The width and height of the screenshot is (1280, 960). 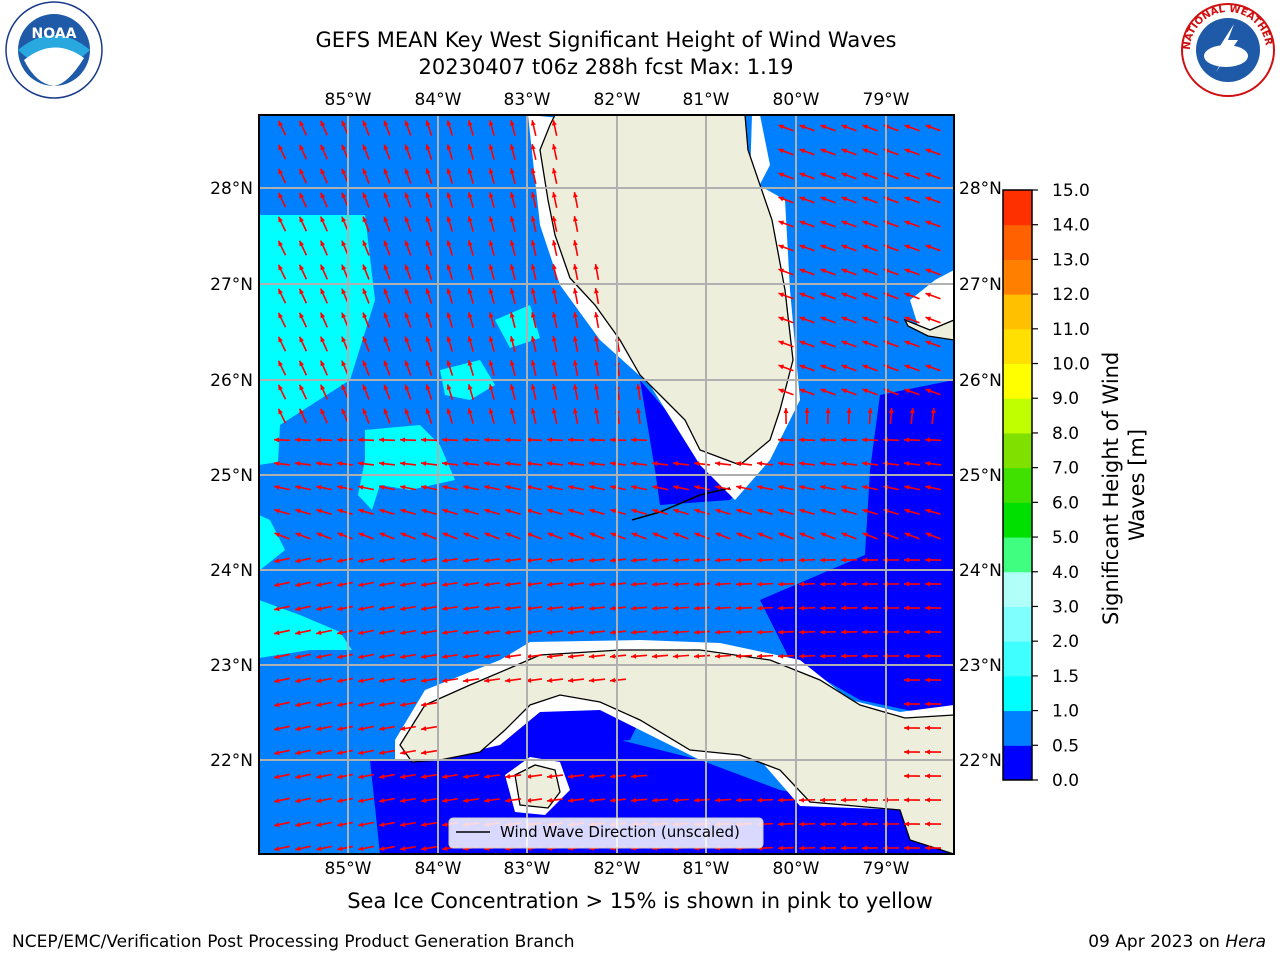 What do you see at coordinates (980, 381) in the screenshot?
I see `lat-tick-right: 26°N` at bounding box center [980, 381].